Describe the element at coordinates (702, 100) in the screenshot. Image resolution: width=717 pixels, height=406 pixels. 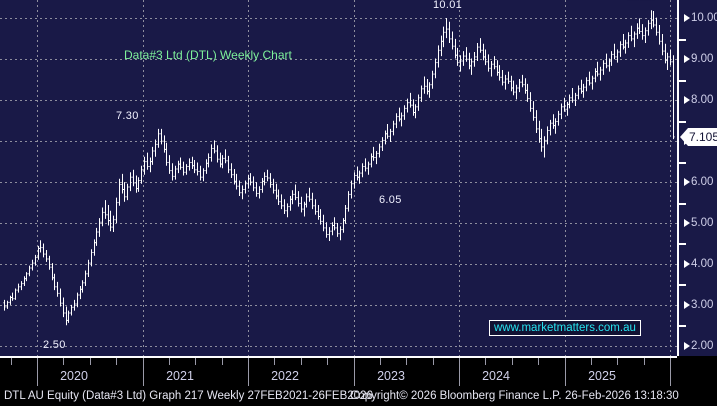
I see `price-axis-label: 8.00` at that location.